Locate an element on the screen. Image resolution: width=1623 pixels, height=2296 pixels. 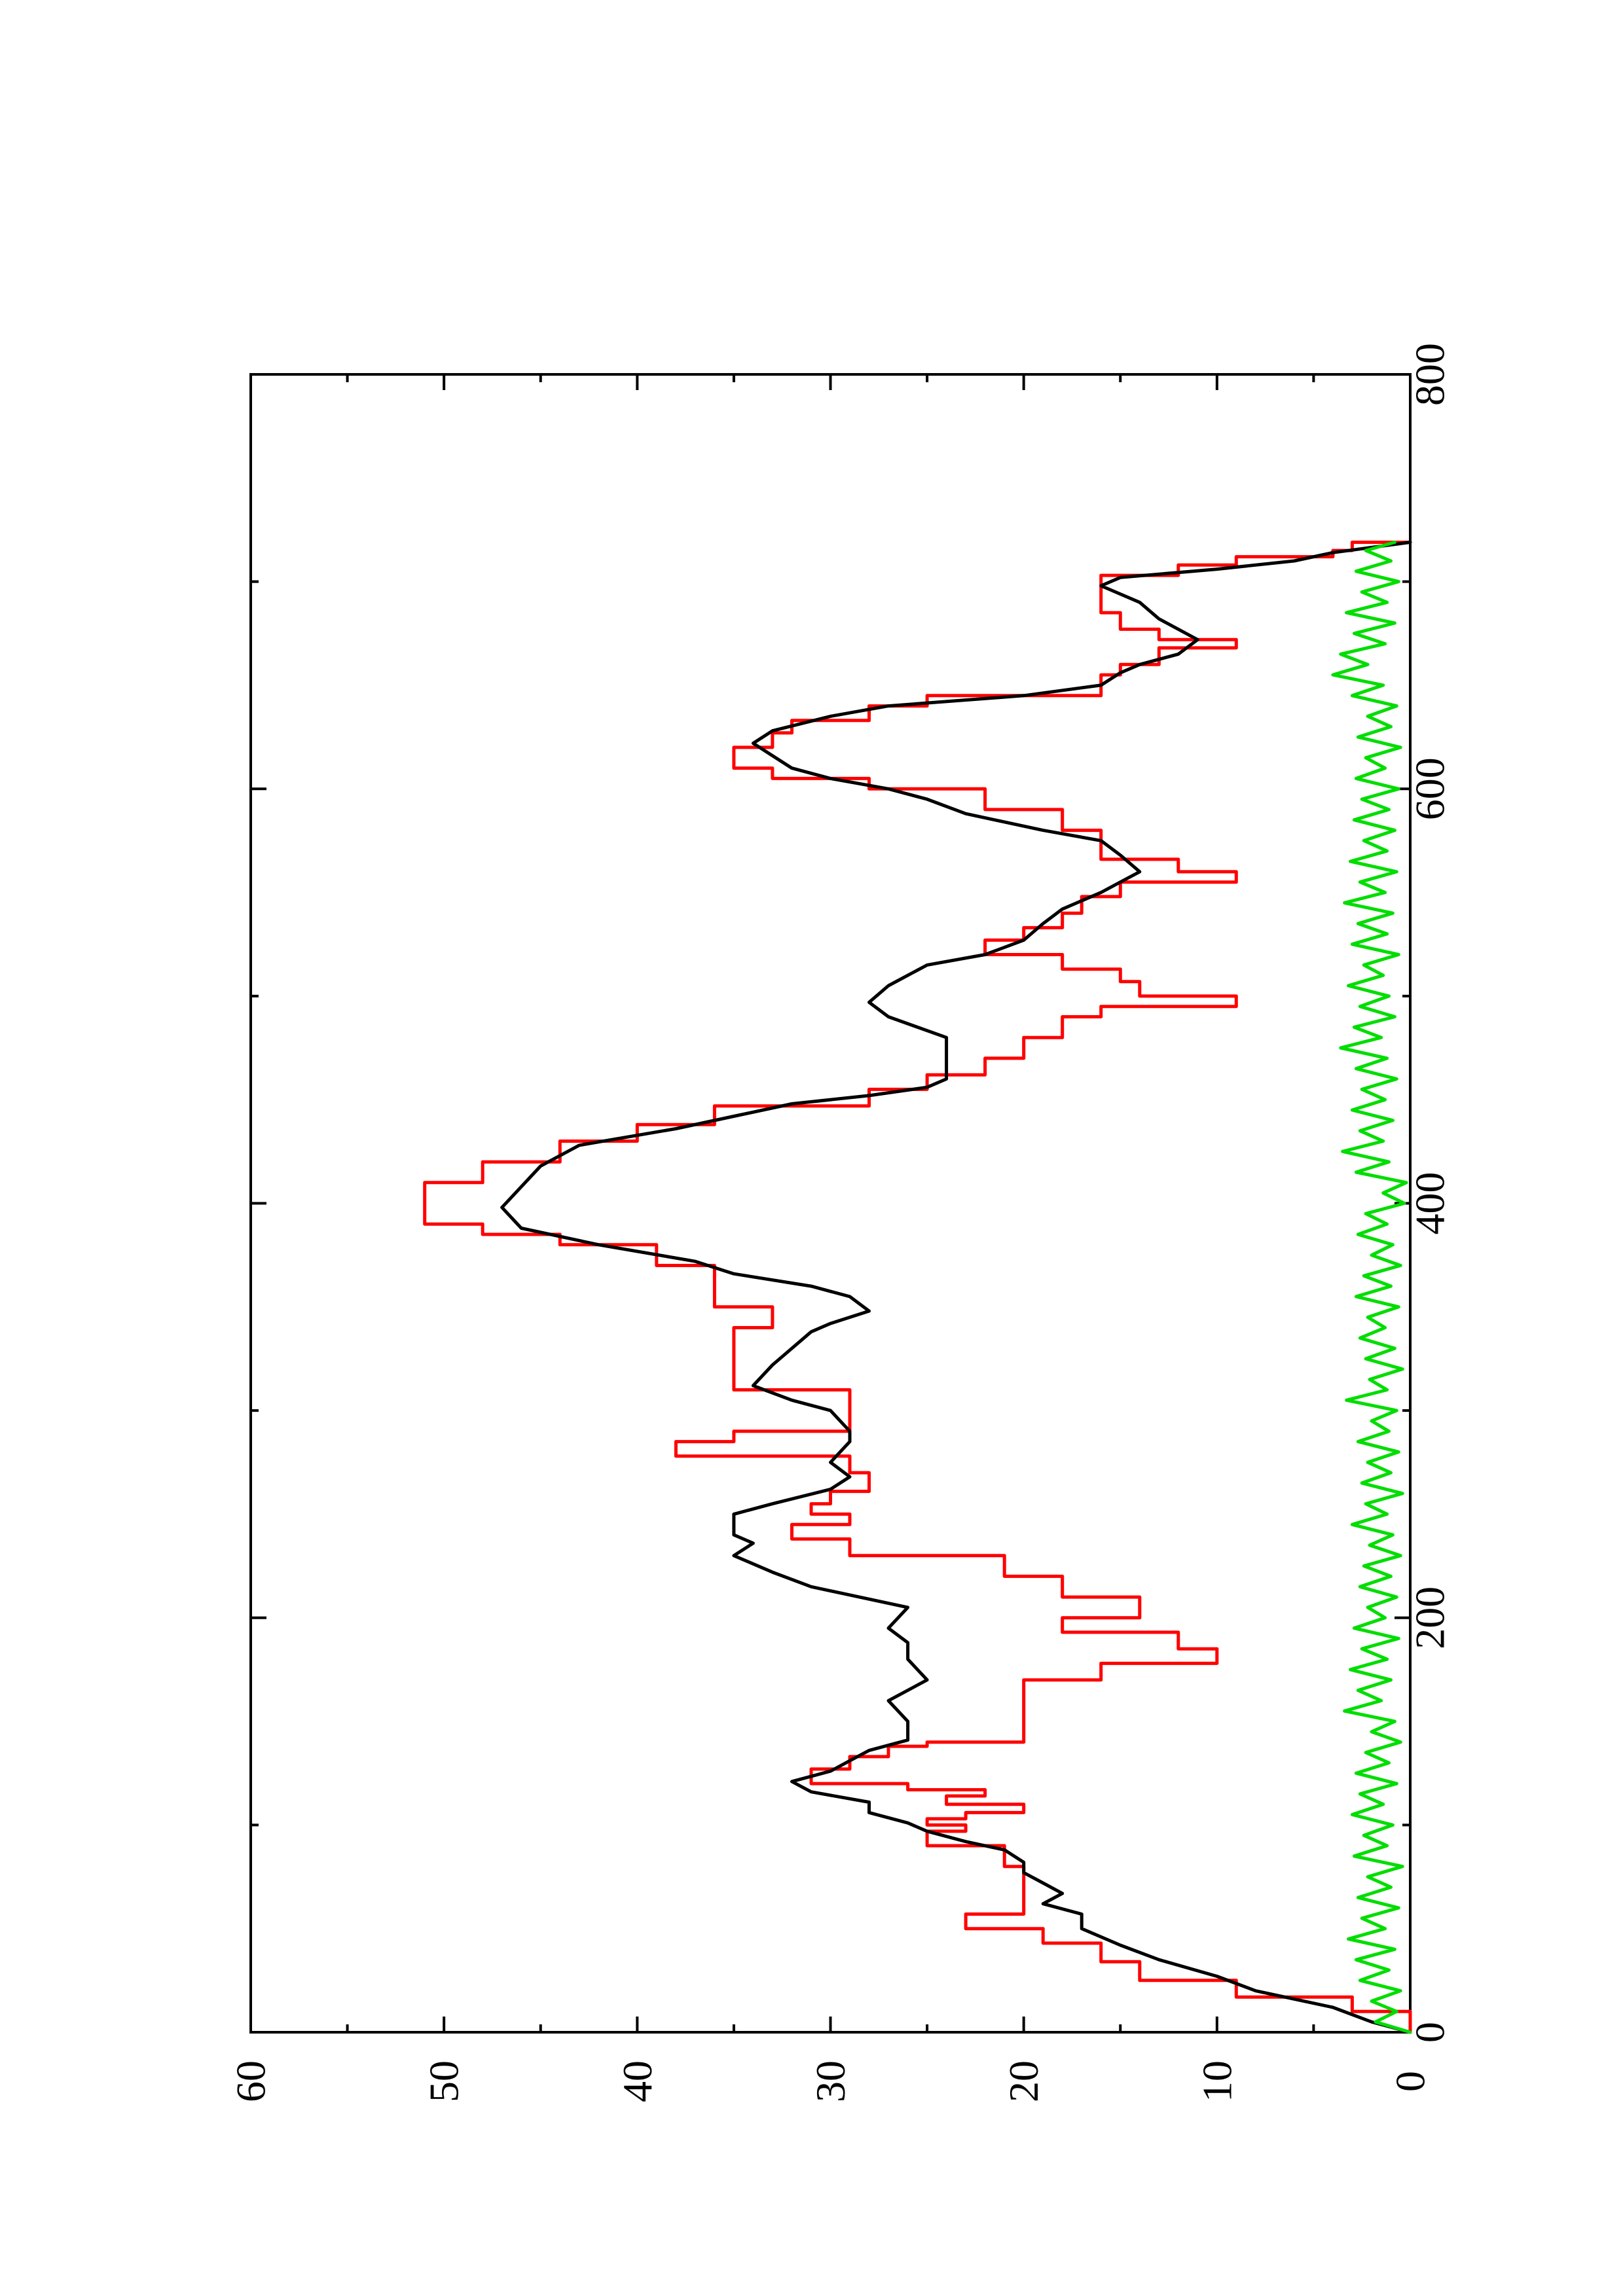
y-tick-label: 60 is located at coordinates (251, 2081).